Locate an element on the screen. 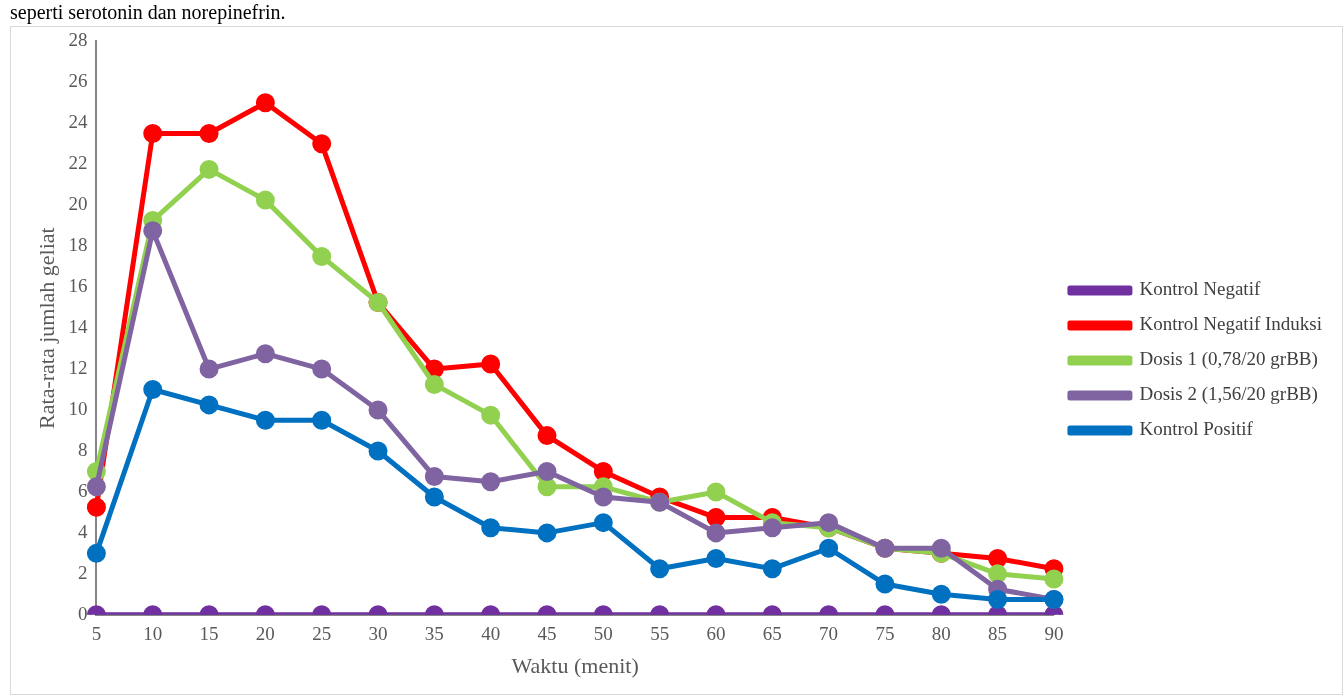 The height and width of the screenshot is (695, 1343). x-tick-label: 40 is located at coordinates (491, 634).